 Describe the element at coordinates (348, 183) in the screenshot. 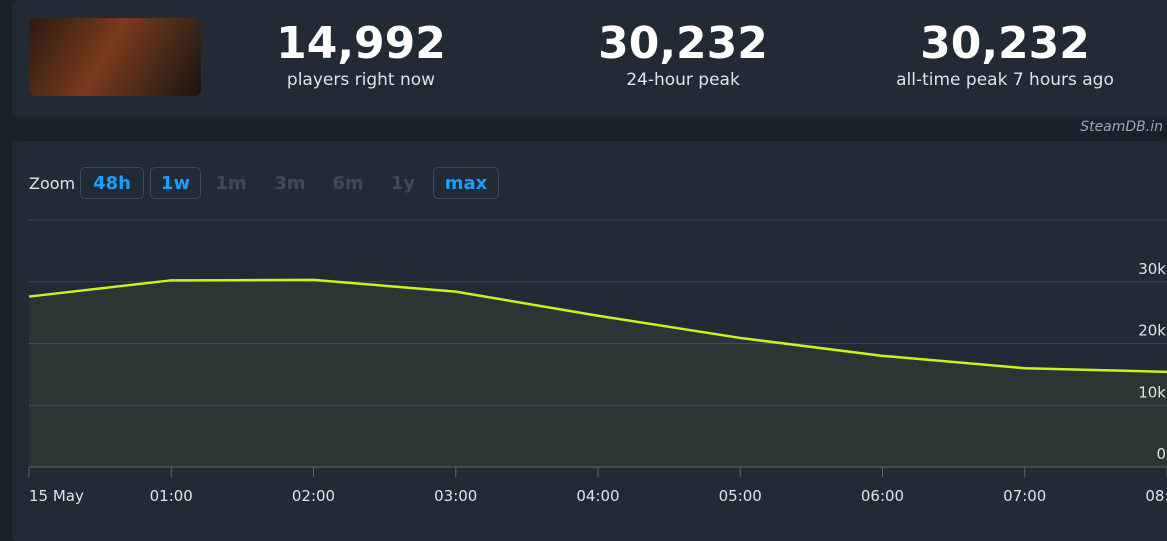

I see `zoom-button: 6m` at that location.